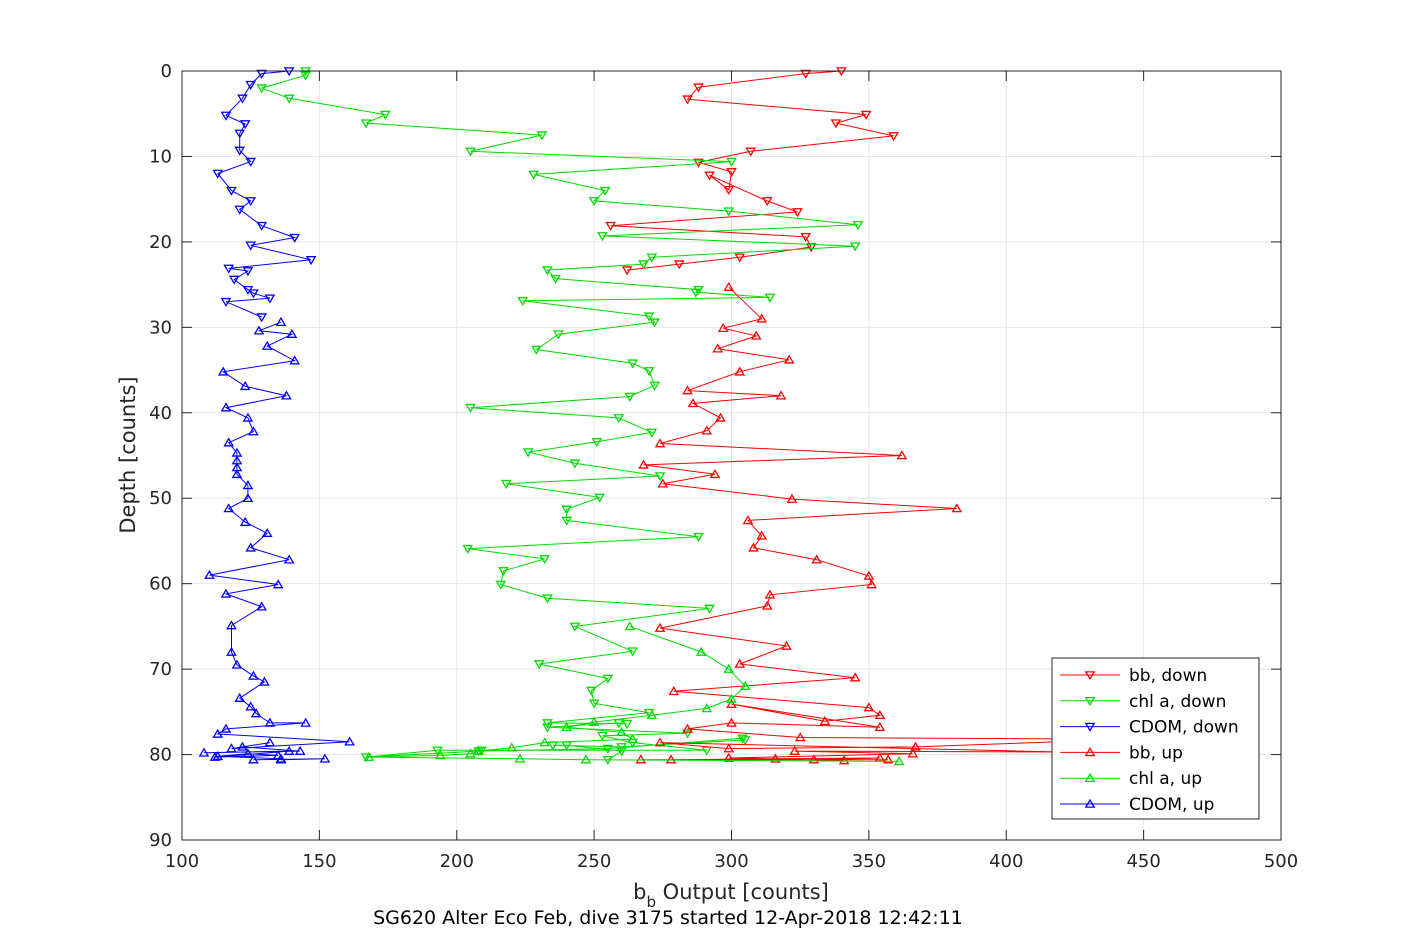 The width and height of the screenshot is (1417, 945). What do you see at coordinates (166, 71) in the screenshot?
I see `y-tick-label: 0` at bounding box center [166, 71].